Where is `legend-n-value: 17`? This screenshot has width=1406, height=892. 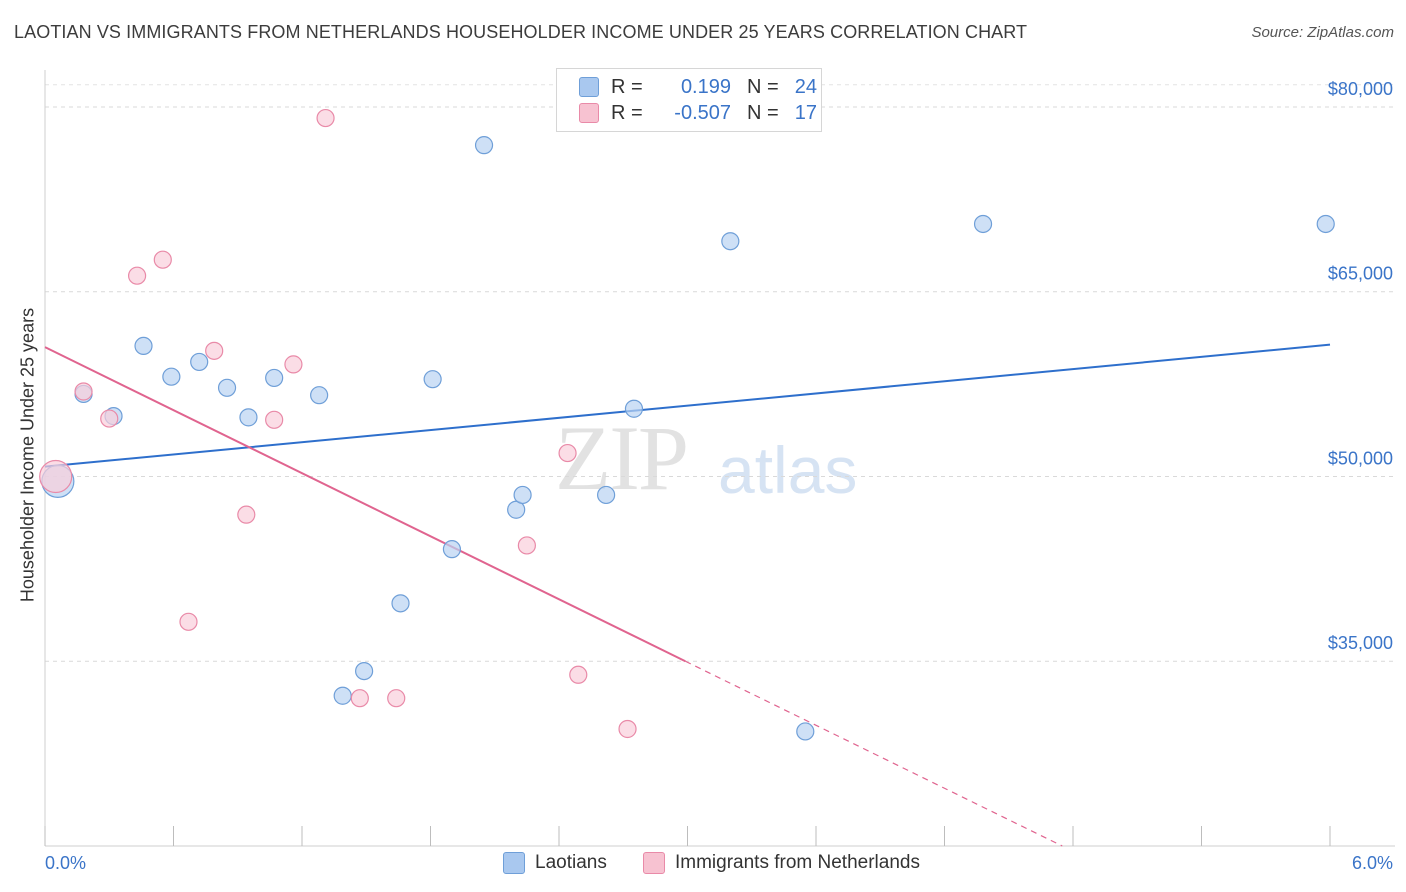 legend-n-value: 17 is located at coordinates (805, 112).